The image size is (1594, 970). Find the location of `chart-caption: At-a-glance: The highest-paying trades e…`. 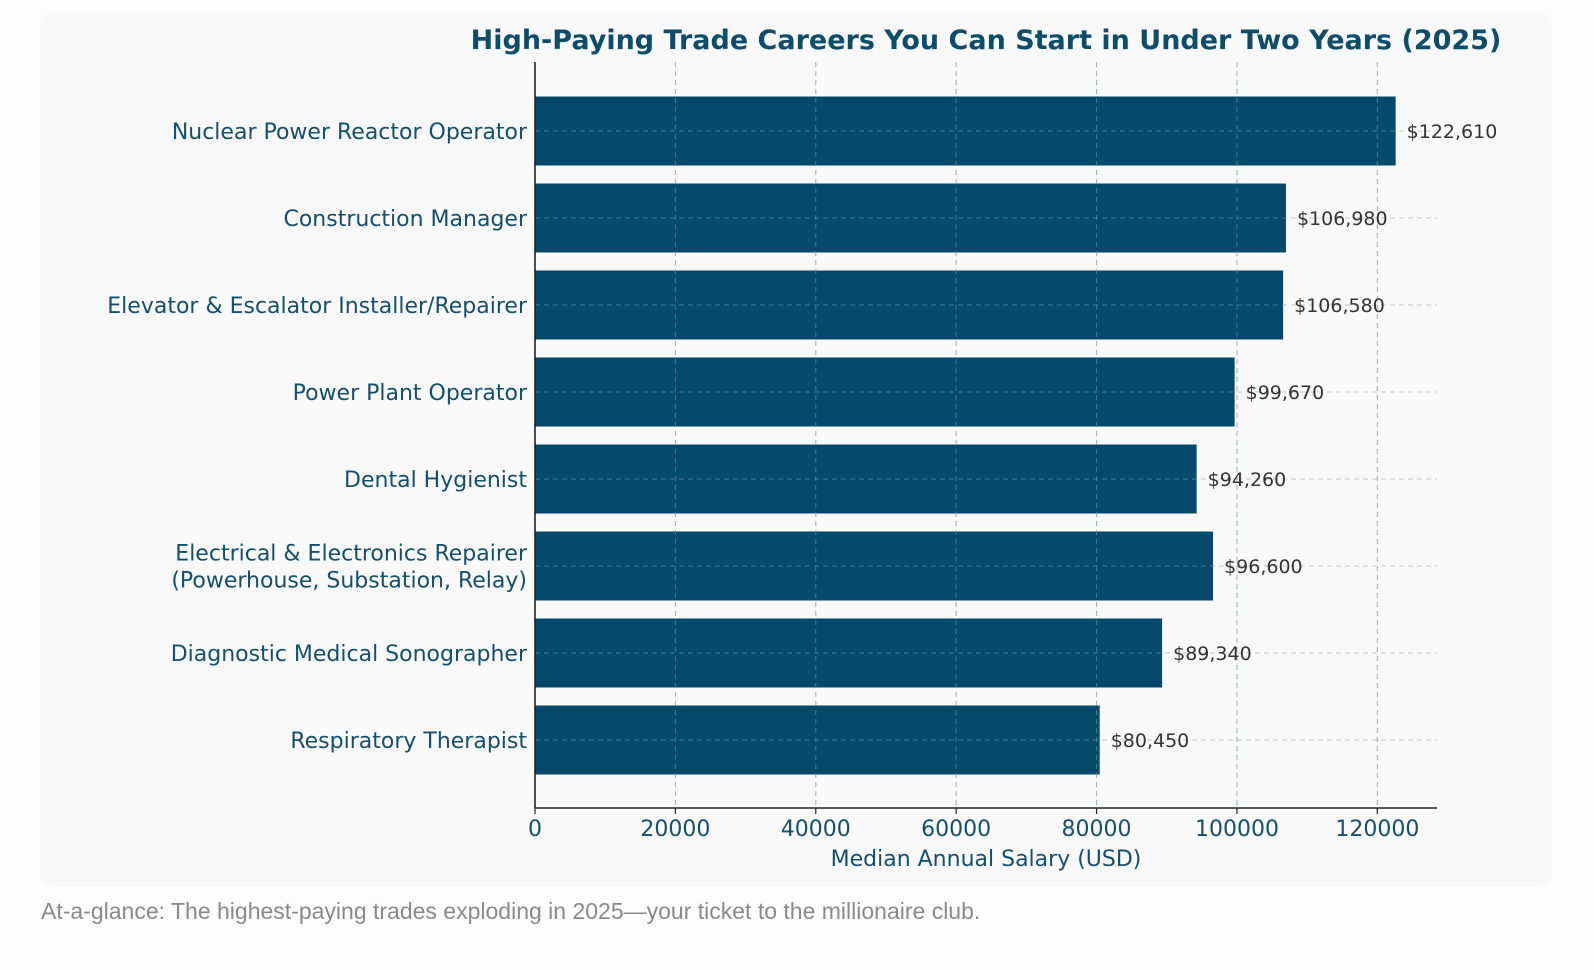

chart-caption: At-a-glance: The highest-paying trades e… is located at coordinates (511, 911).